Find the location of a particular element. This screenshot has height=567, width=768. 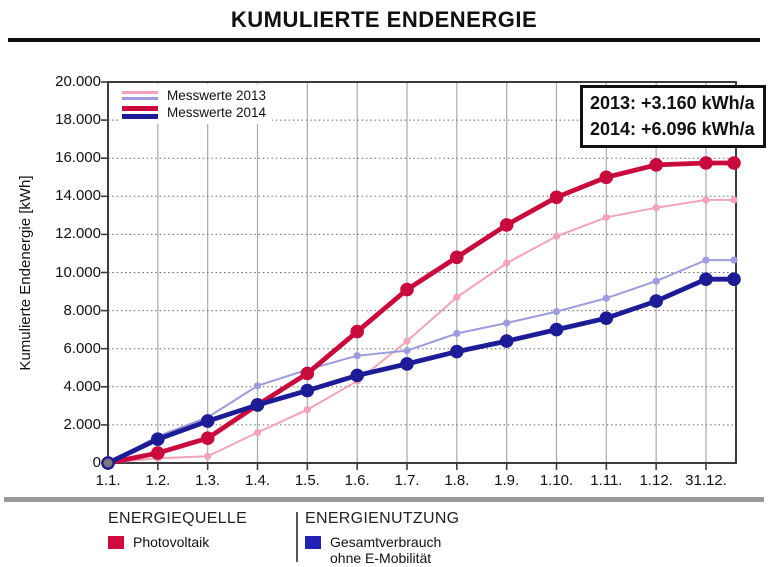

y-tick-label: 18.000 is located at coordinates (78, 120).